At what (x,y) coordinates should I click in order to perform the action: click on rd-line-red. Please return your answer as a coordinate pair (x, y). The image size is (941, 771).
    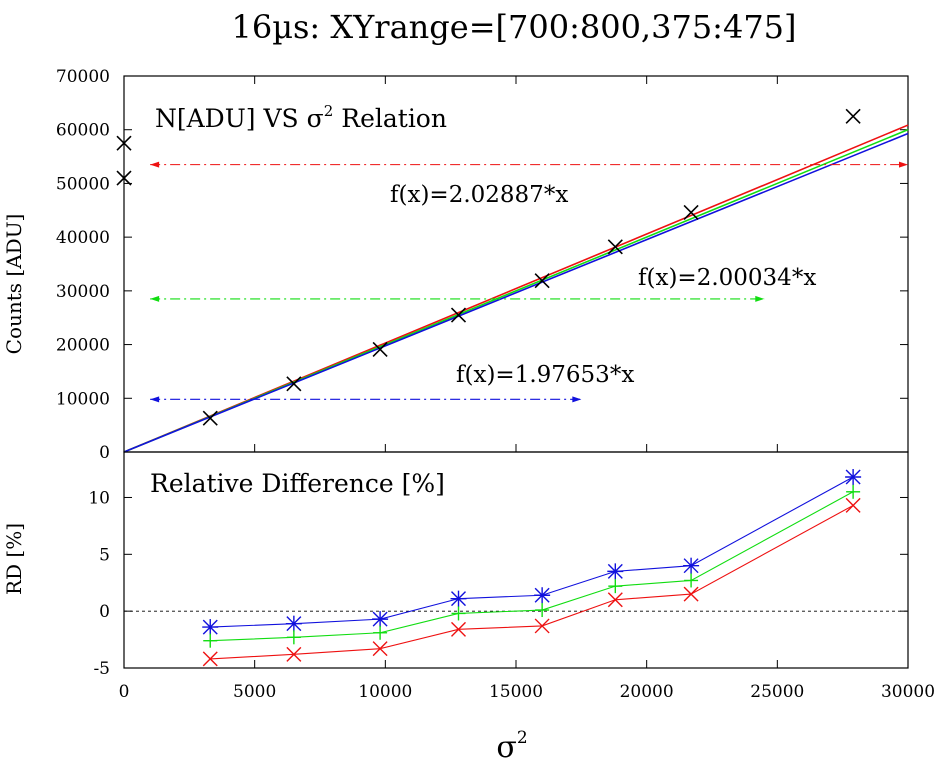
    Looking at the image, I should click on (532, 582).